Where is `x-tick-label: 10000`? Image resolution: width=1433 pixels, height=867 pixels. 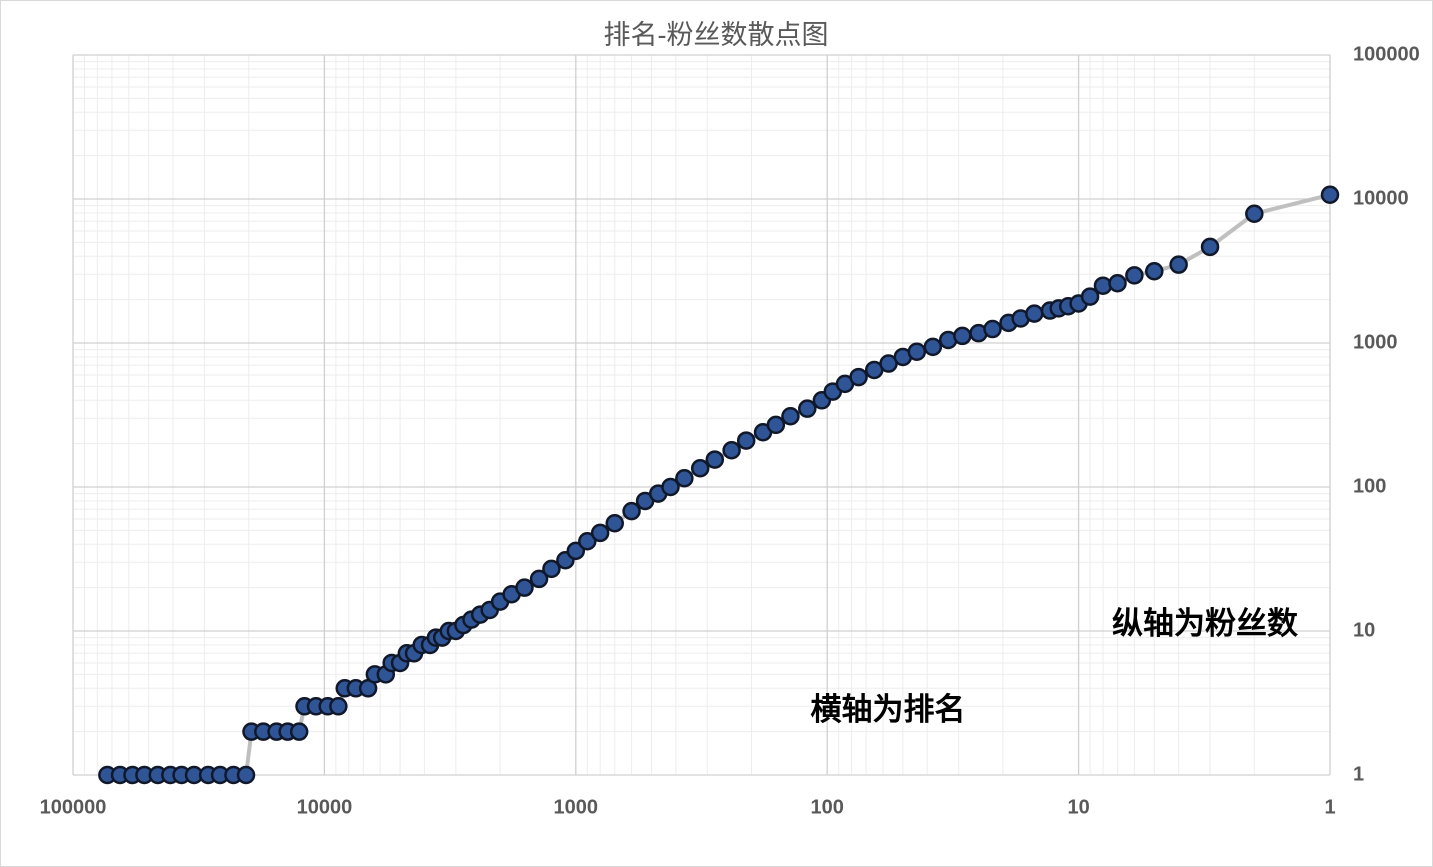 x-tick-label: 10000 is located at coordinates (325, 807).